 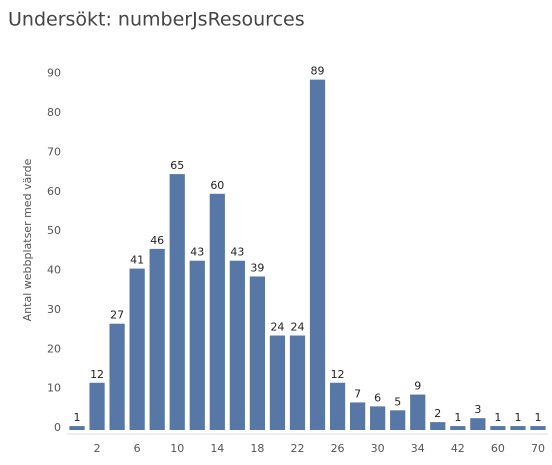 What do you see at coordinates (177, 448) in the screenshot?
I see `x-tick-label: 10` at bounding box center [177, 448].